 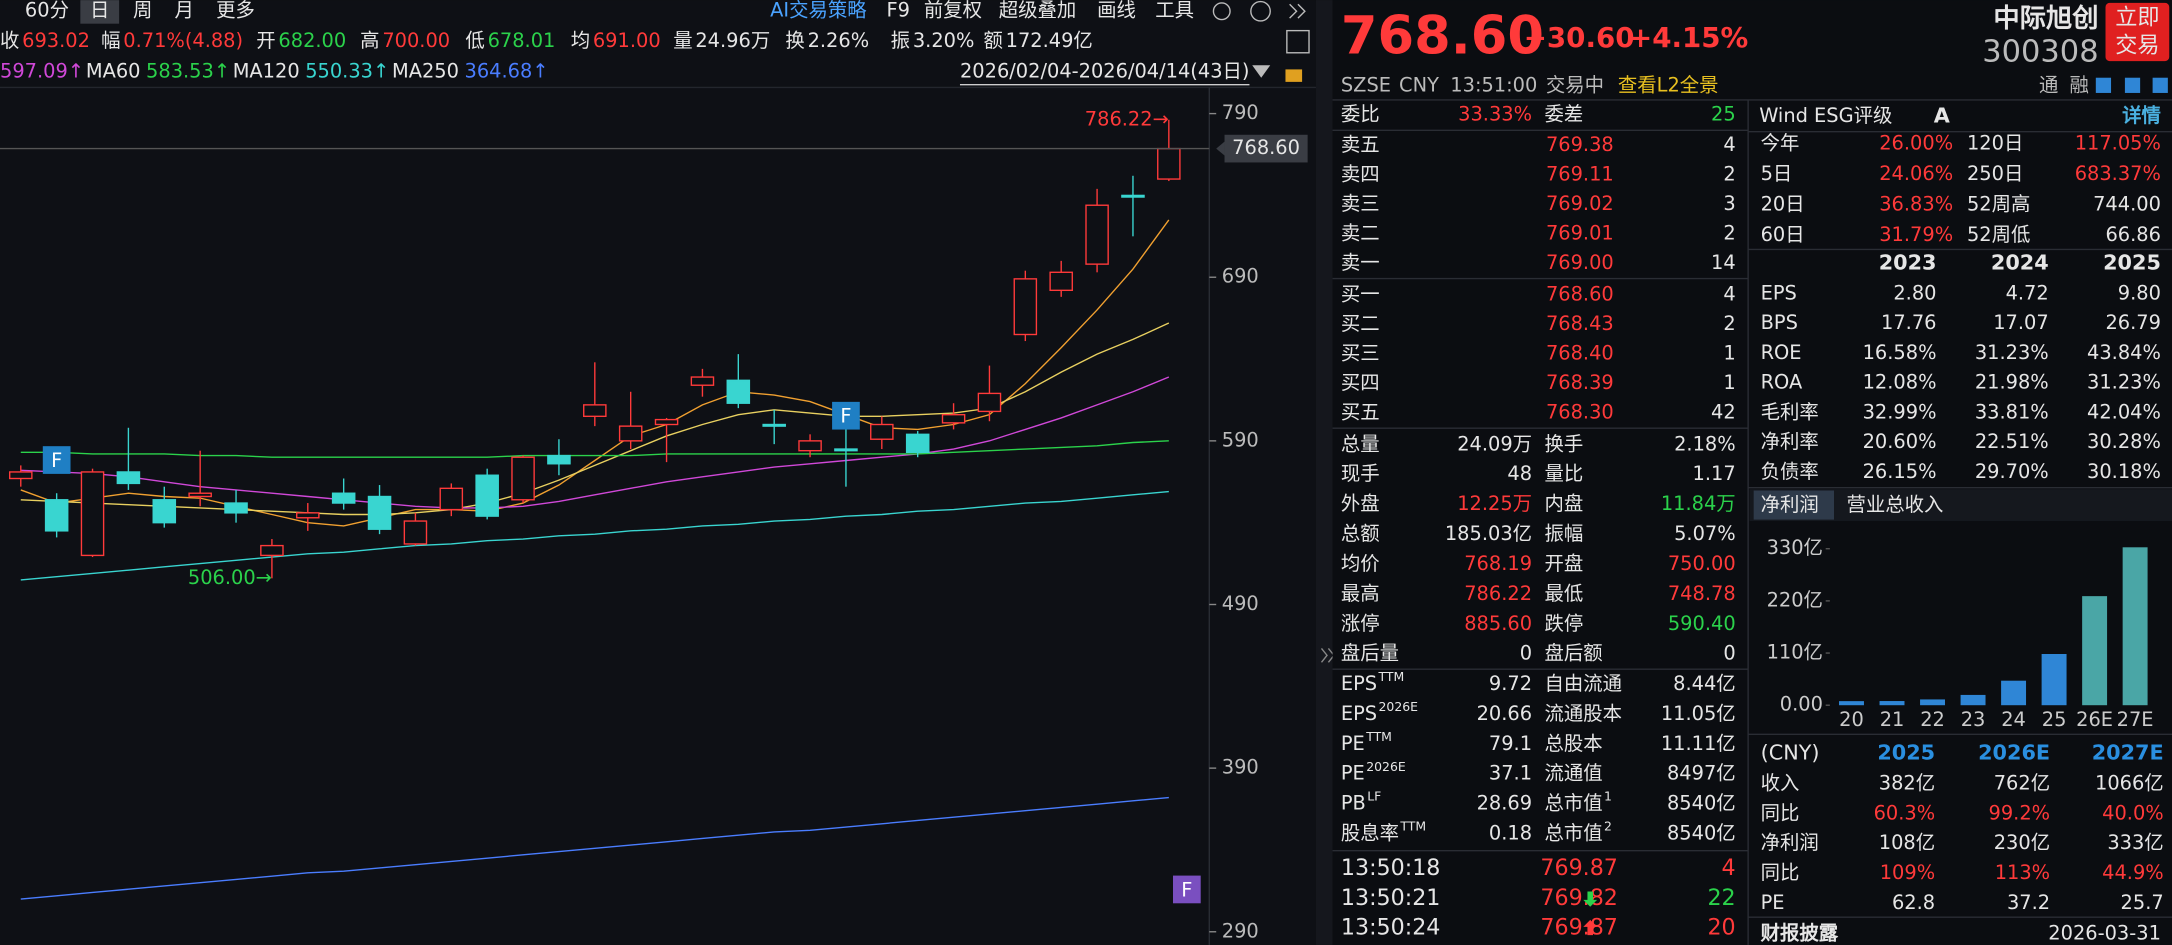 What do you see at coordinates (2048, 85) in the screenshot?
I see `margin-flag: 通` at bounding box center [2048, 85].